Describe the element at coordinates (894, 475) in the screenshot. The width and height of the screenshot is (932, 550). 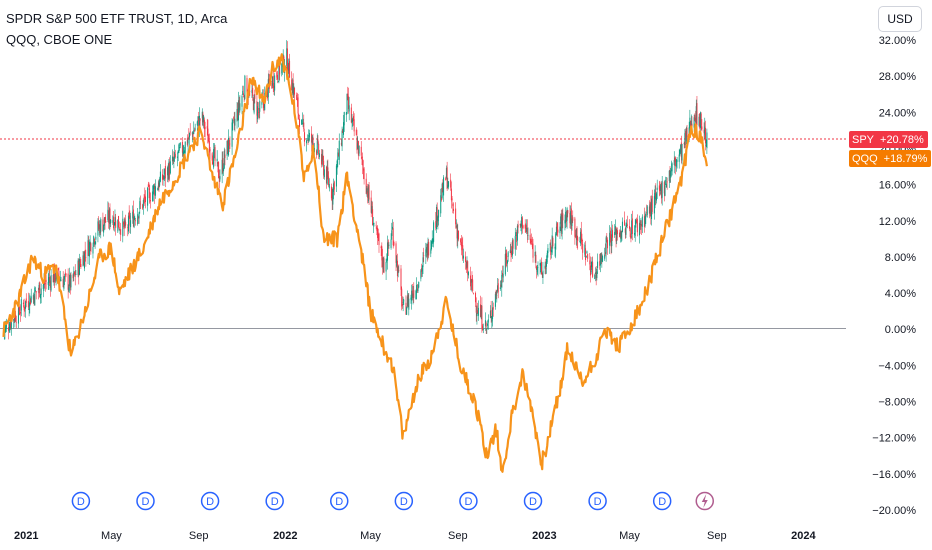
I see `y-tick-label: −16.00%` at that location.